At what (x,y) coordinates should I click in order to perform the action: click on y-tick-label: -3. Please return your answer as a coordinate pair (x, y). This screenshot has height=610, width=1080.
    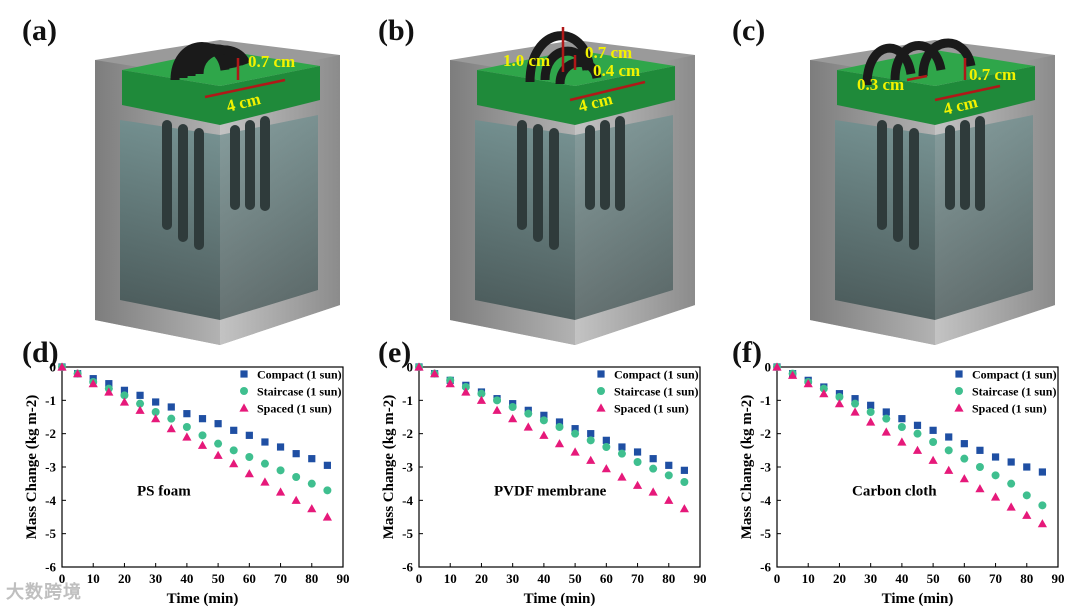
    Looking at the image, I should click on (50, 467).